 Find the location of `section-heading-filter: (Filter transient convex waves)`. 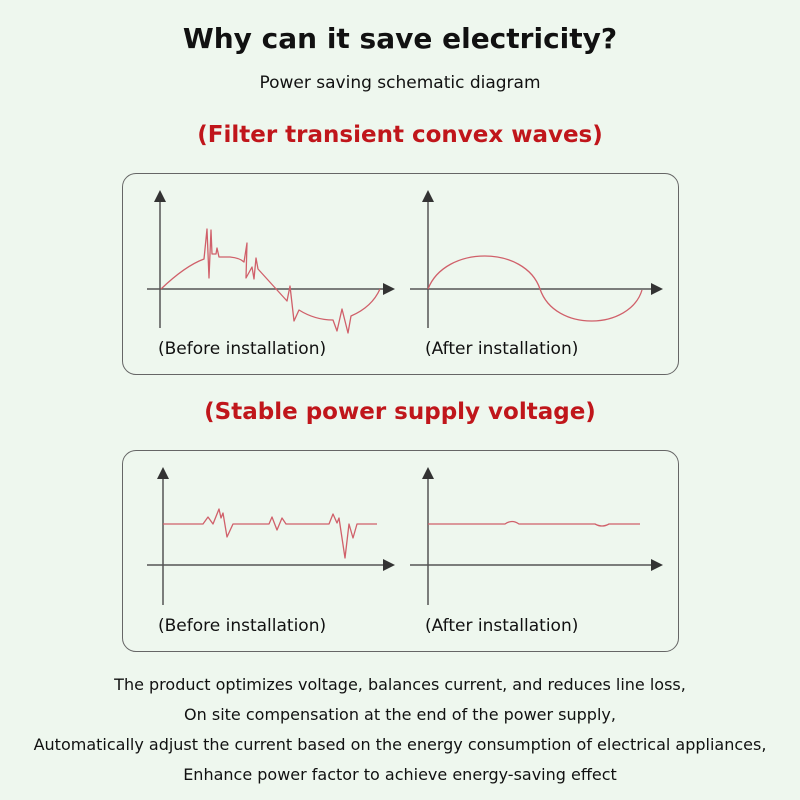

section-heading-filter: (Filter transient convex waves) is located at coordinates (400, 135).